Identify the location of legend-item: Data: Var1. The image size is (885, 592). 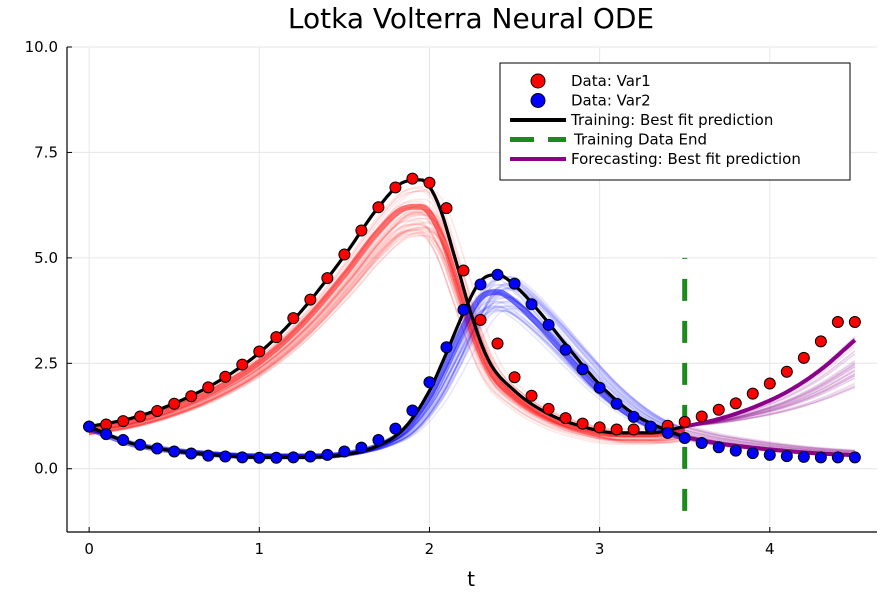
(590, 81).